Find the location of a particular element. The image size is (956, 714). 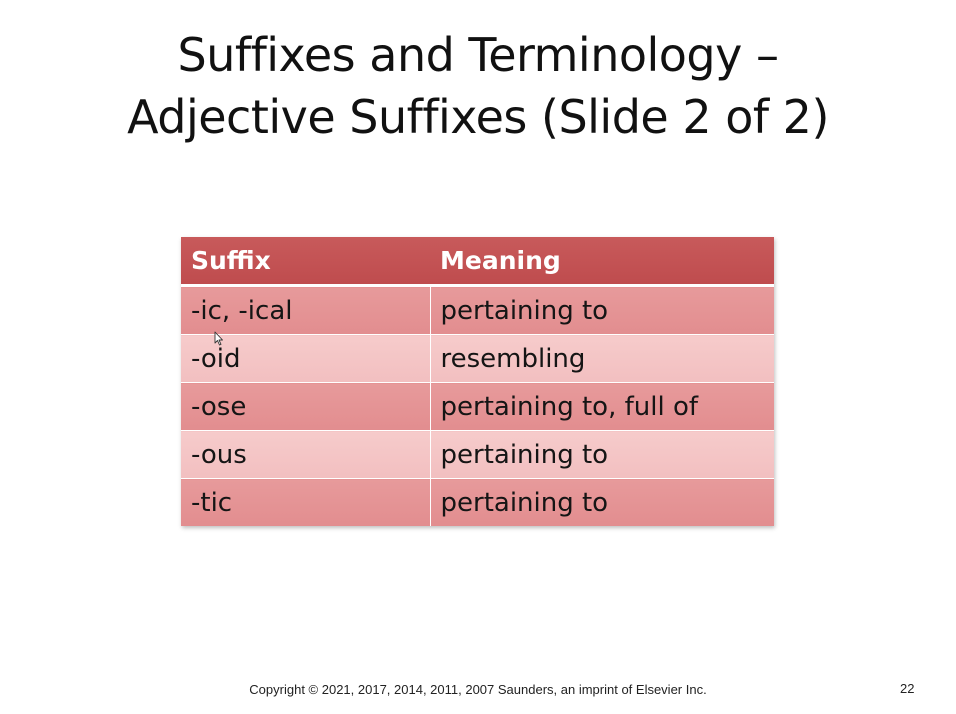

table-row: -ous pertaining to is located at coordinates (477, 454).